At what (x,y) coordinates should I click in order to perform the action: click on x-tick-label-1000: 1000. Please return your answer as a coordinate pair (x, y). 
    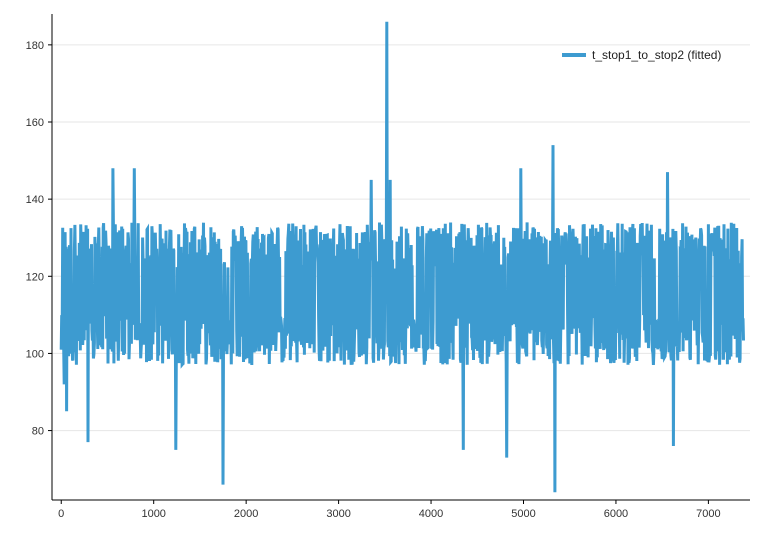
    Looking at the image, I should click on (153, 514).